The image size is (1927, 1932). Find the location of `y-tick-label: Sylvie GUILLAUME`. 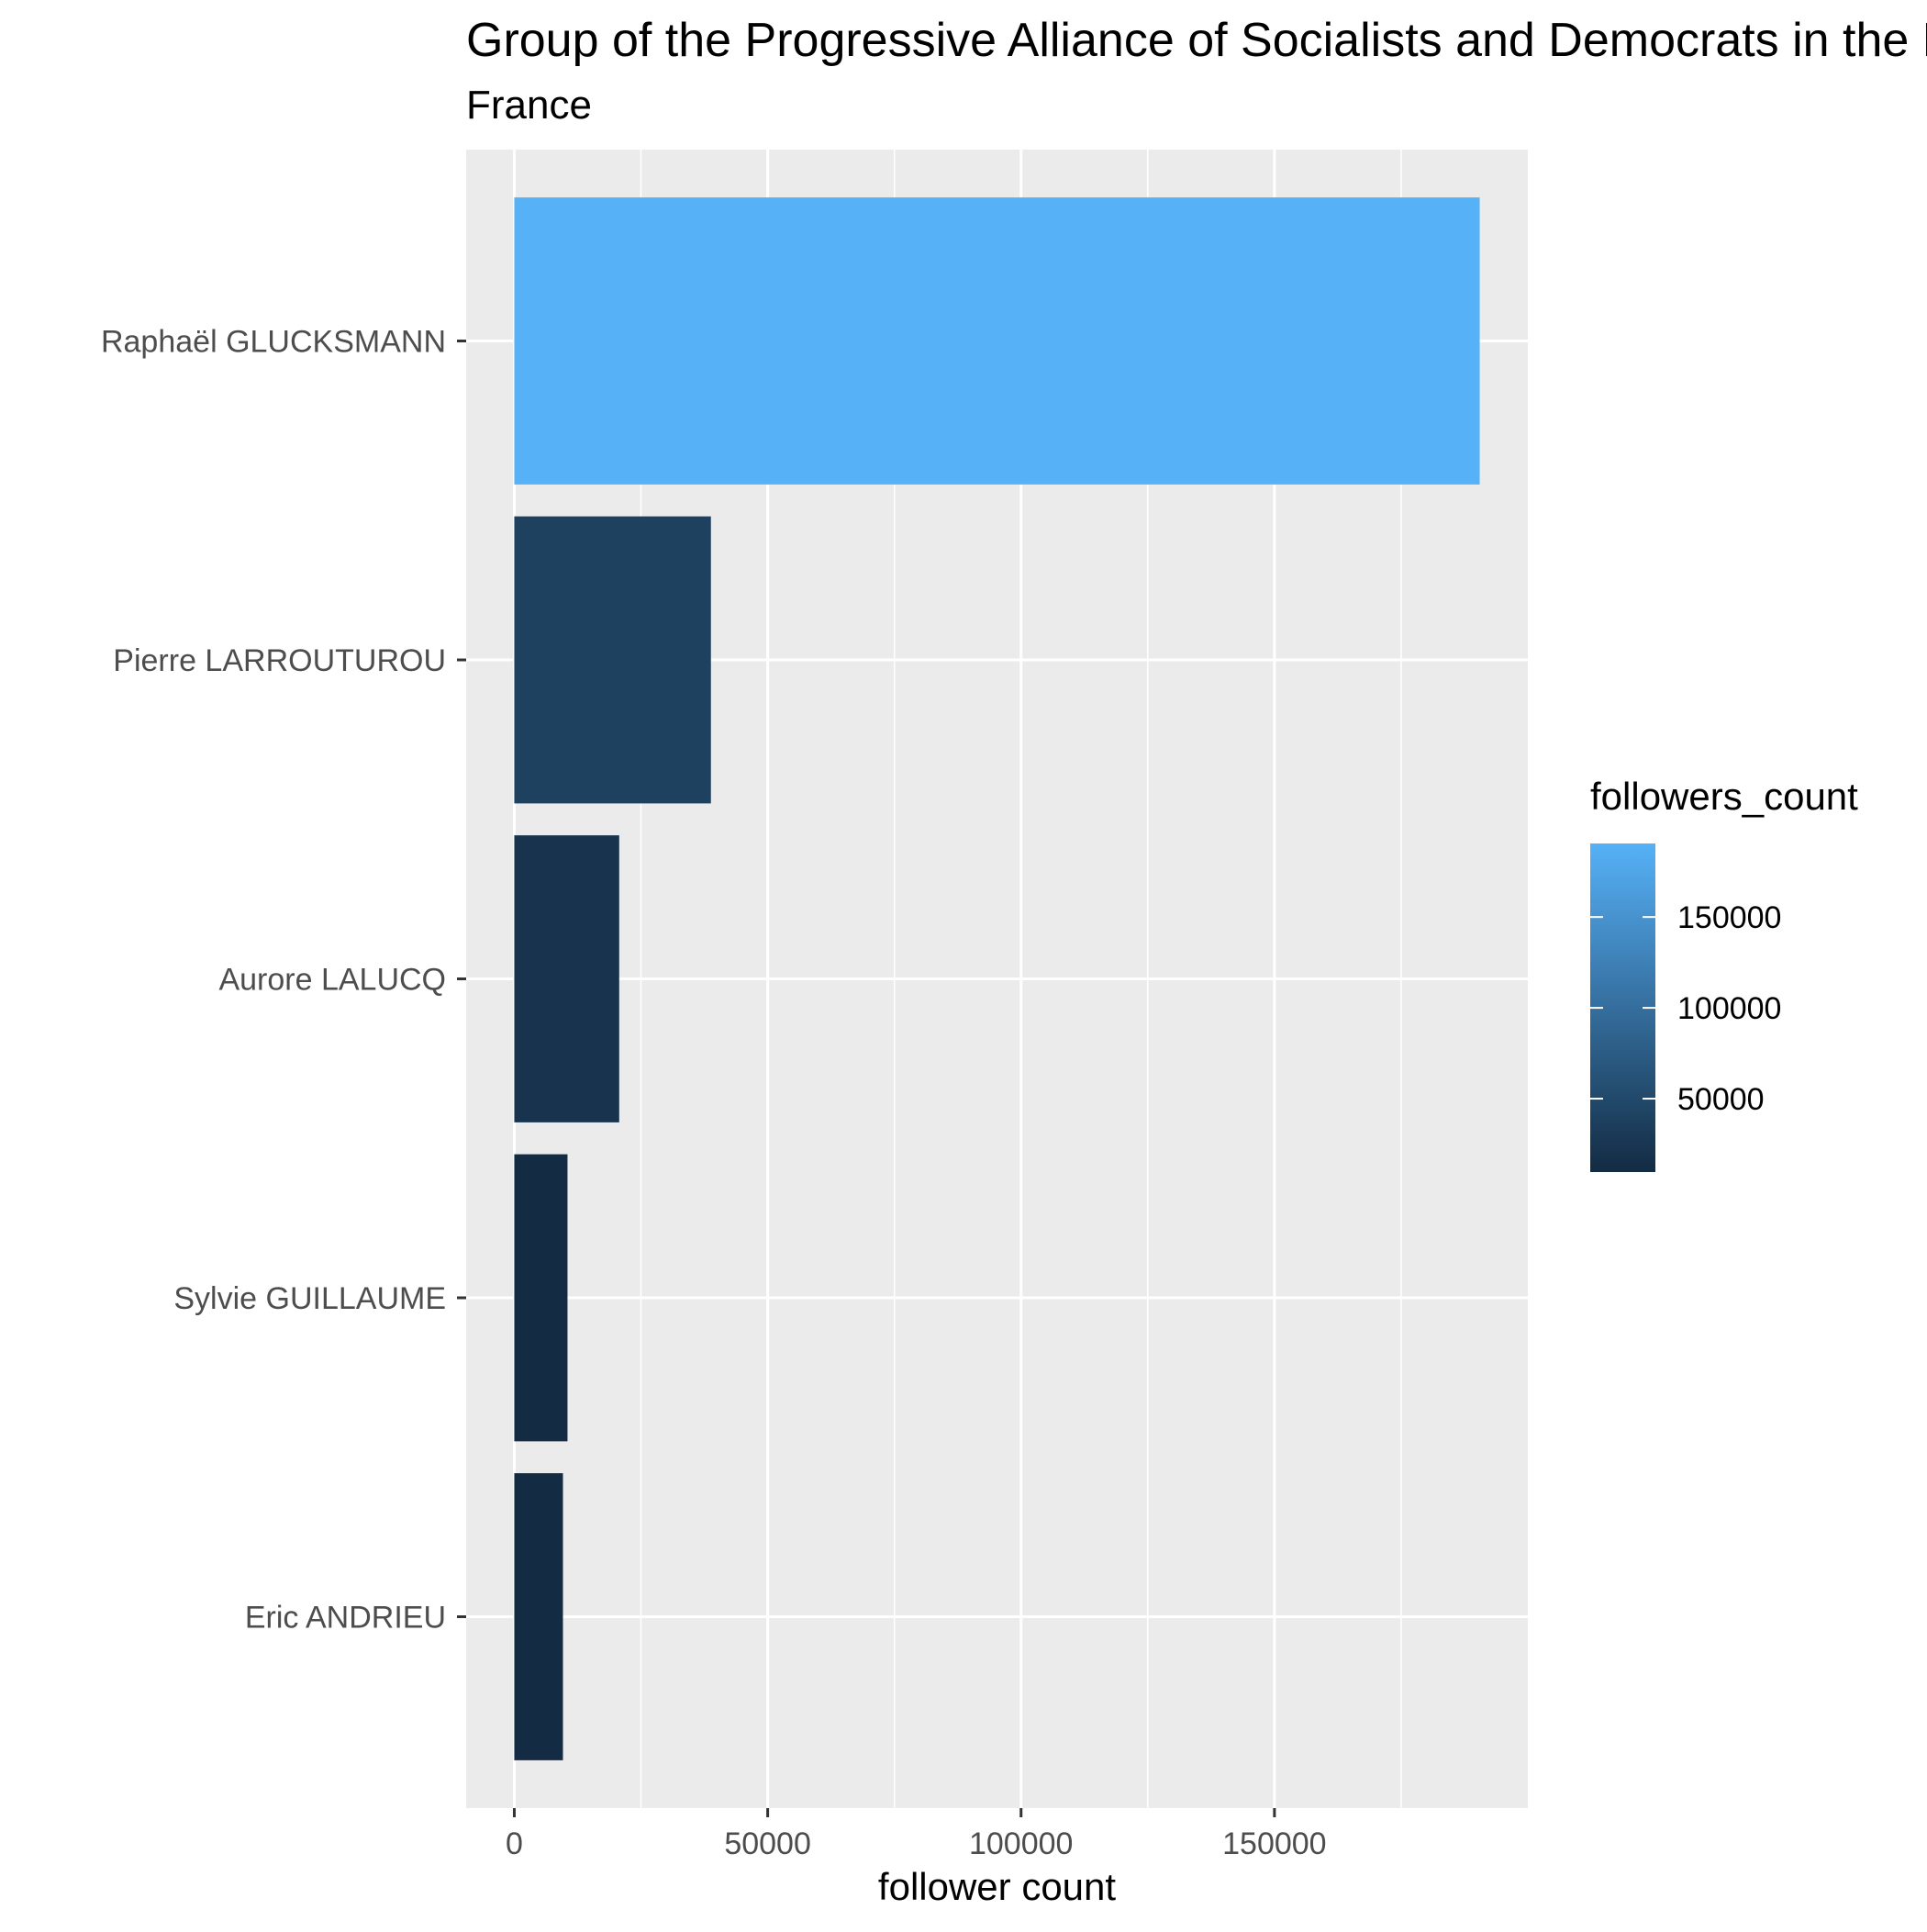

y-tick-label: Sylvie GUILLAUME is located at coordinates (309, 1298).